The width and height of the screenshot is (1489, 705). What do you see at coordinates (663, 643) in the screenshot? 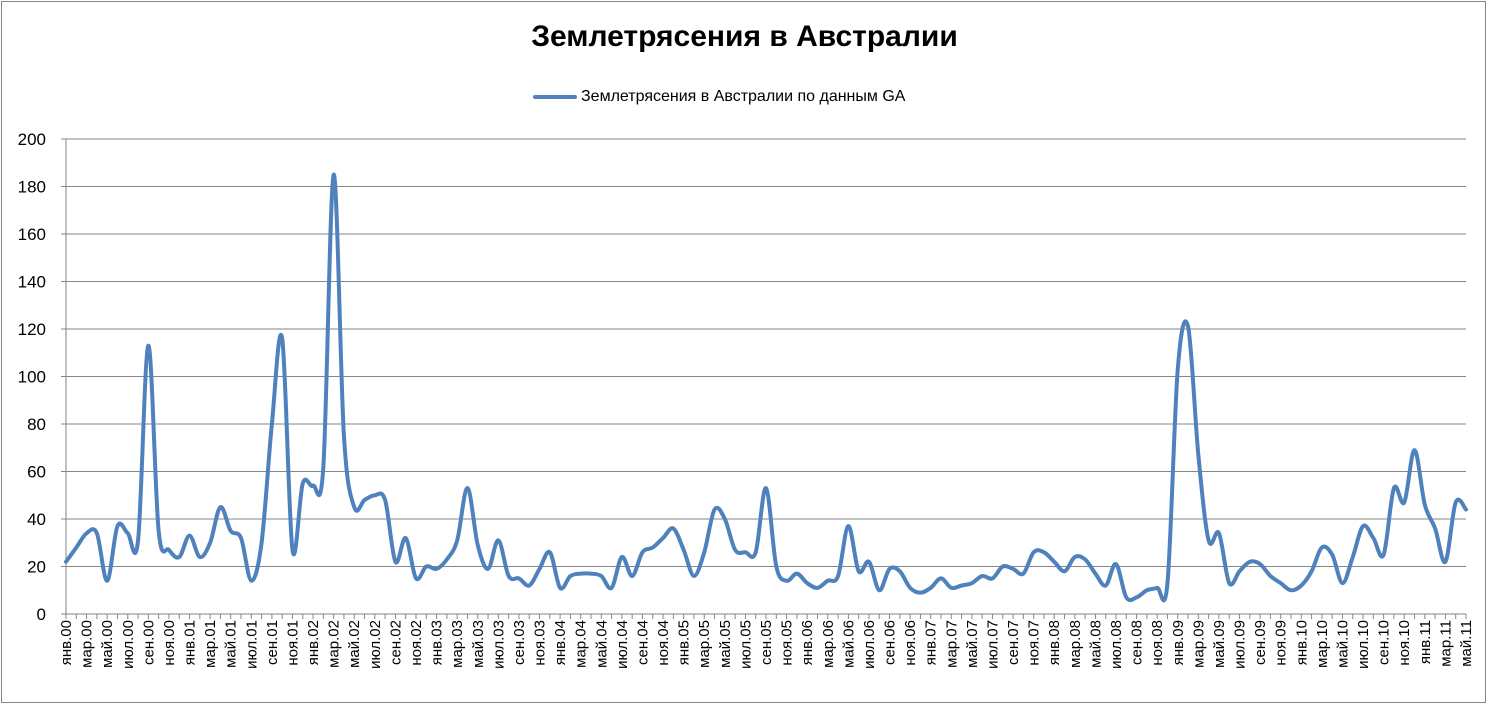
I see `x-tick-label: ноя.04` at bounding box center [663, 643].